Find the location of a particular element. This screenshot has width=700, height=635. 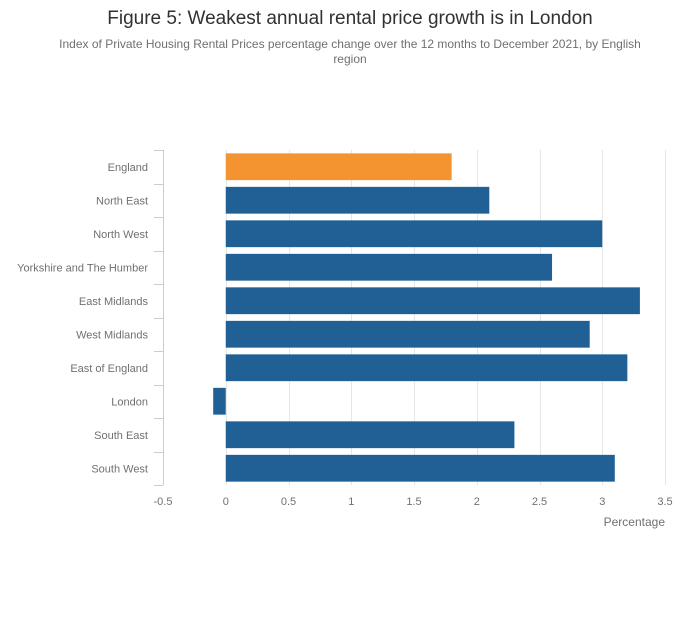

x-tick-label-0: -0.5 is located at coordinates (163, 502).